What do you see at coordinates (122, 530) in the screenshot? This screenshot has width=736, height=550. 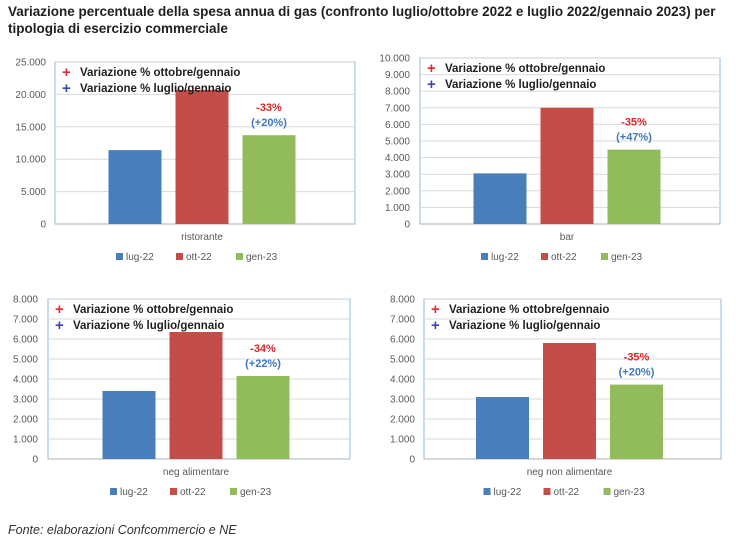 I see `source-note: Fonte: elaborazioni Confcommercio e NE` at bounding box center [122, 530].